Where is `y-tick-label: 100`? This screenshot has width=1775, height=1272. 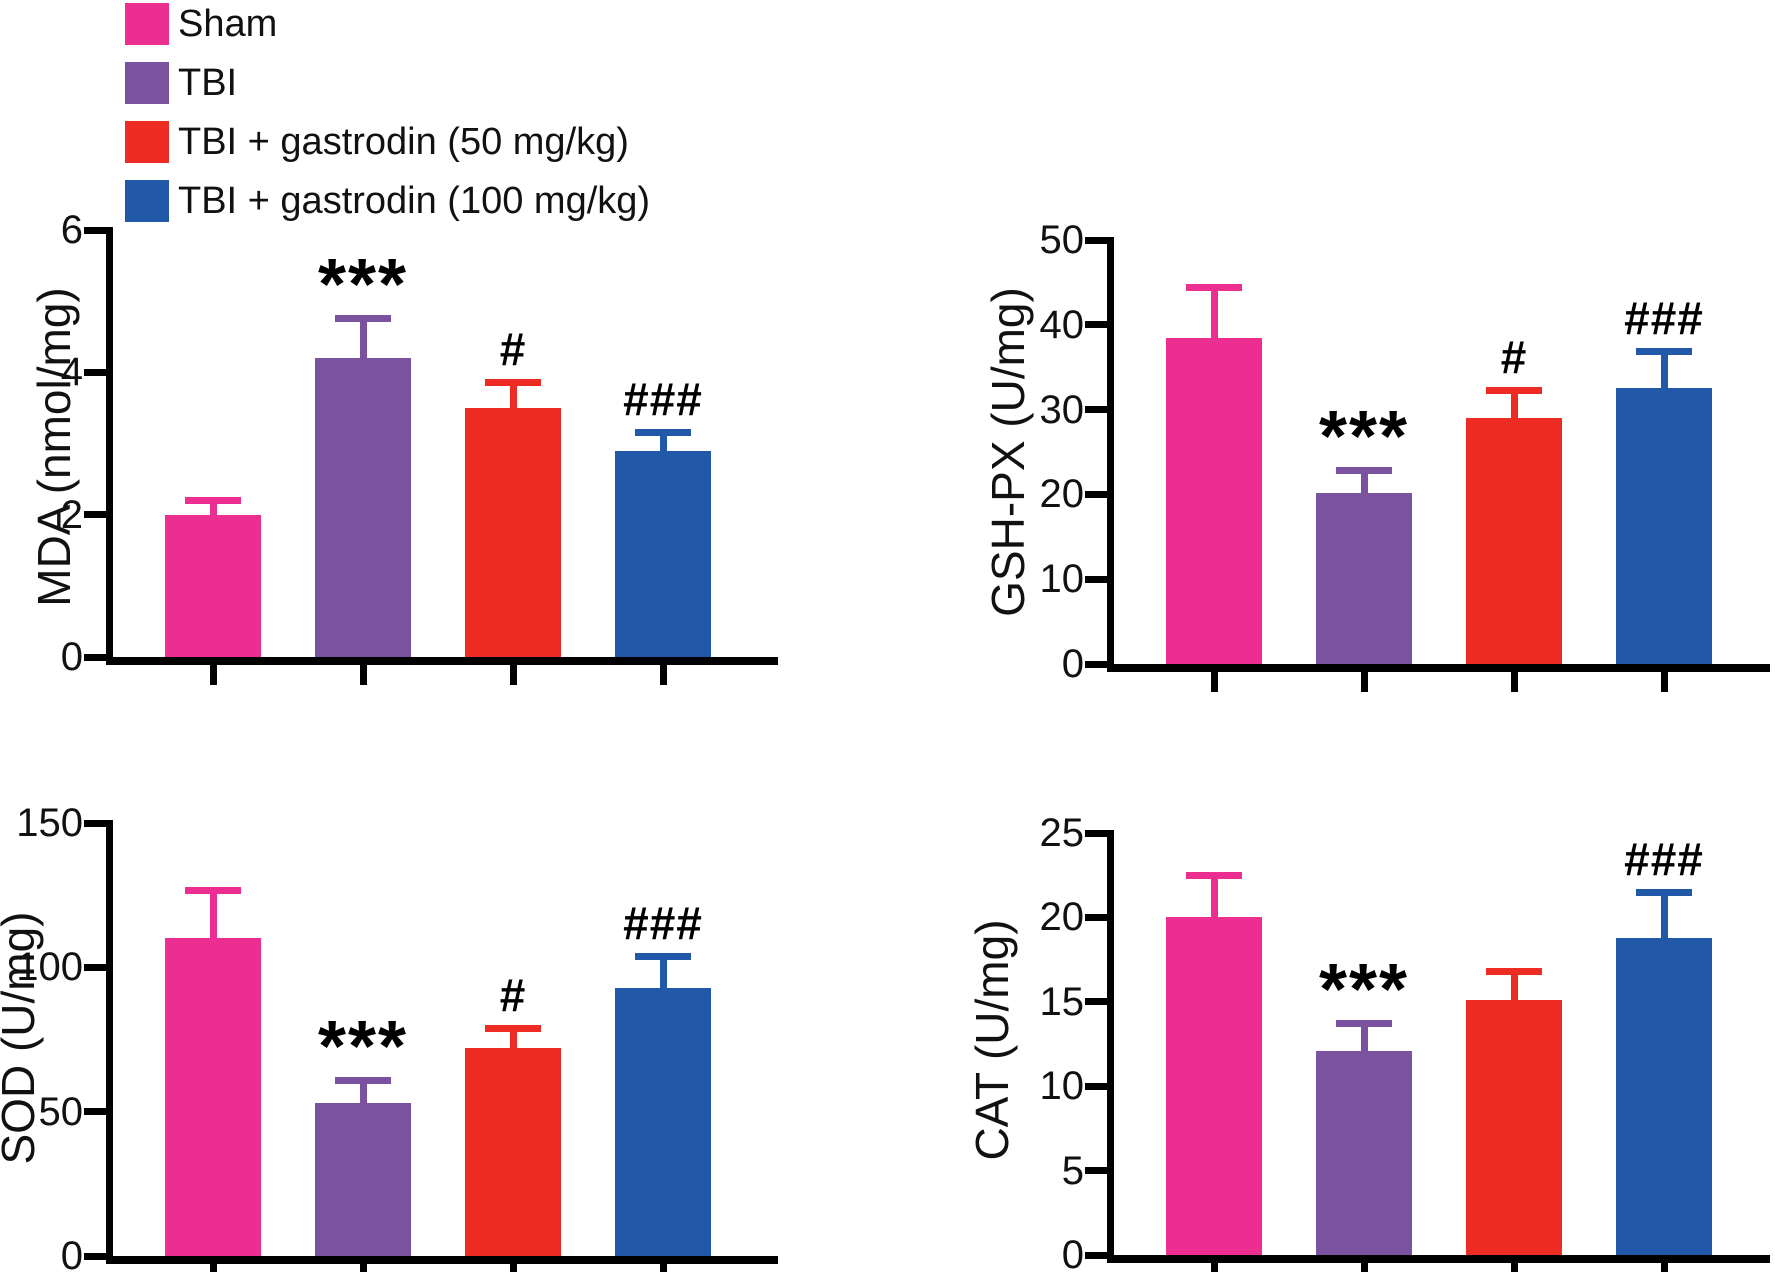
y-tick-label: 100 is located at coordinates (49, 967).